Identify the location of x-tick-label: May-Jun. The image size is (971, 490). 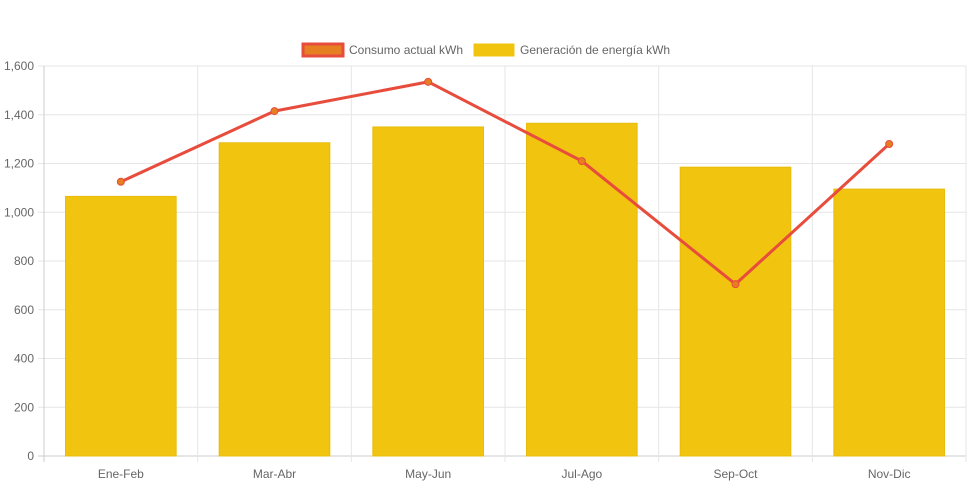
(428, 474).